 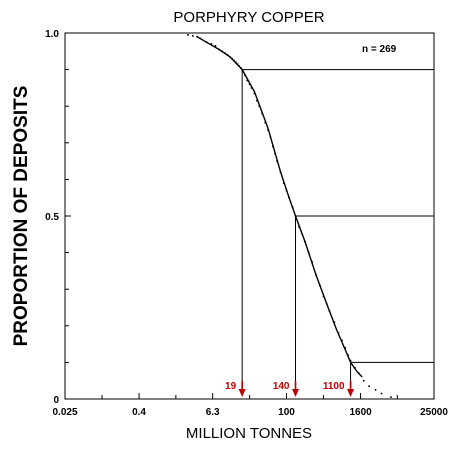 I want to click on x-tick-label: 6.3, so click(x=213, y=412).